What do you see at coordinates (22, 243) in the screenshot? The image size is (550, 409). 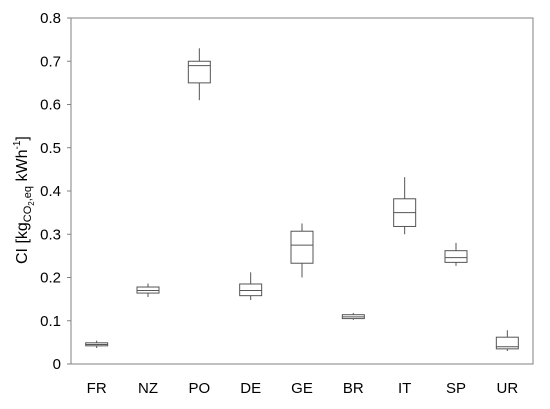 I see `y-axis-title-base: CI [kg` at bounding box center [22, 243].